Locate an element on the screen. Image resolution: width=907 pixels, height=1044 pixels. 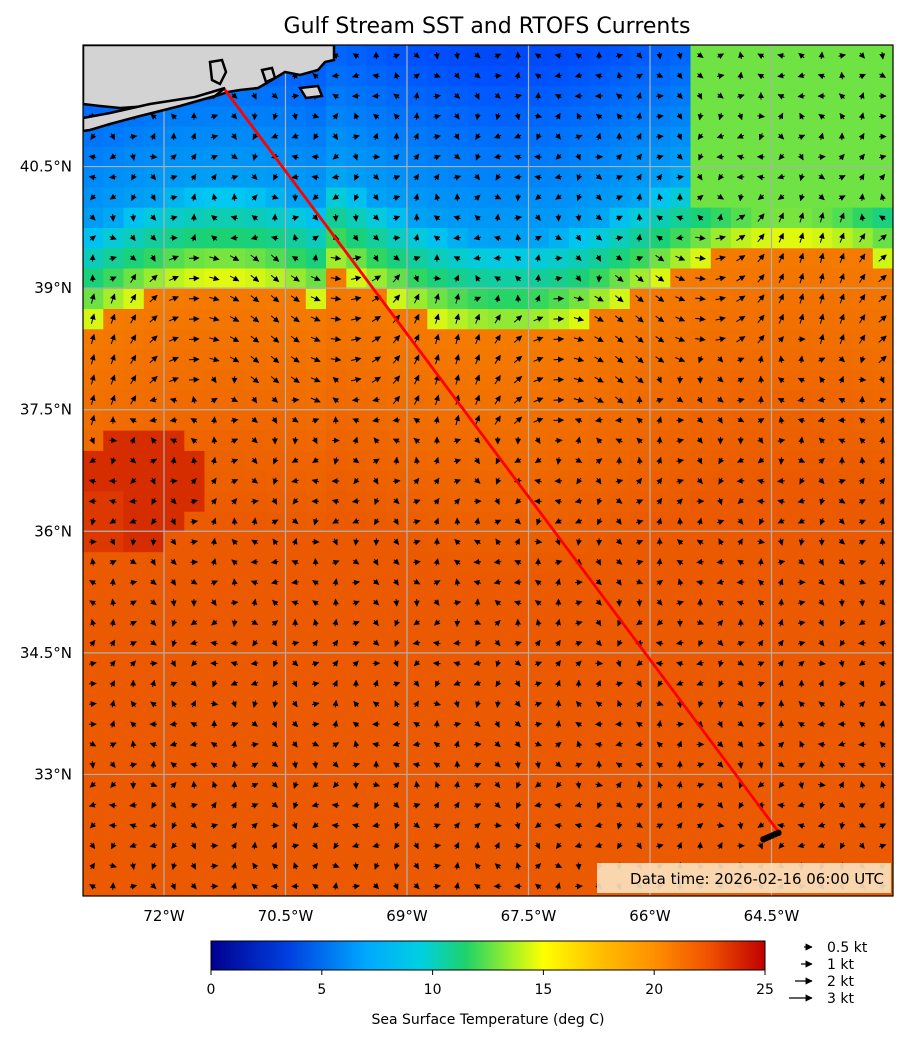
x-tick-label: 70.5°W is located at coordinates (286, 916).